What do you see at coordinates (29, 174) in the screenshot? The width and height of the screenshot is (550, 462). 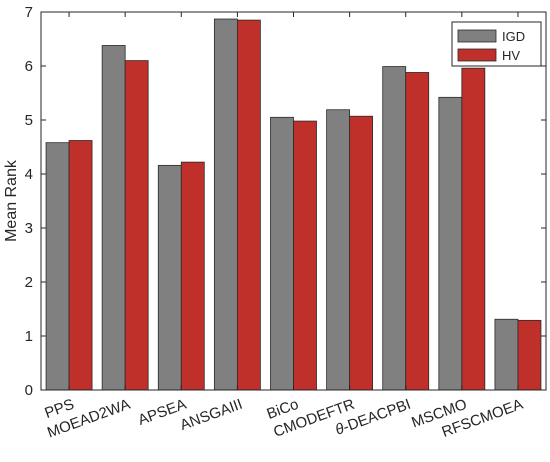 I see `y-tick-label-4: 4` at bounding box center [29, 174].